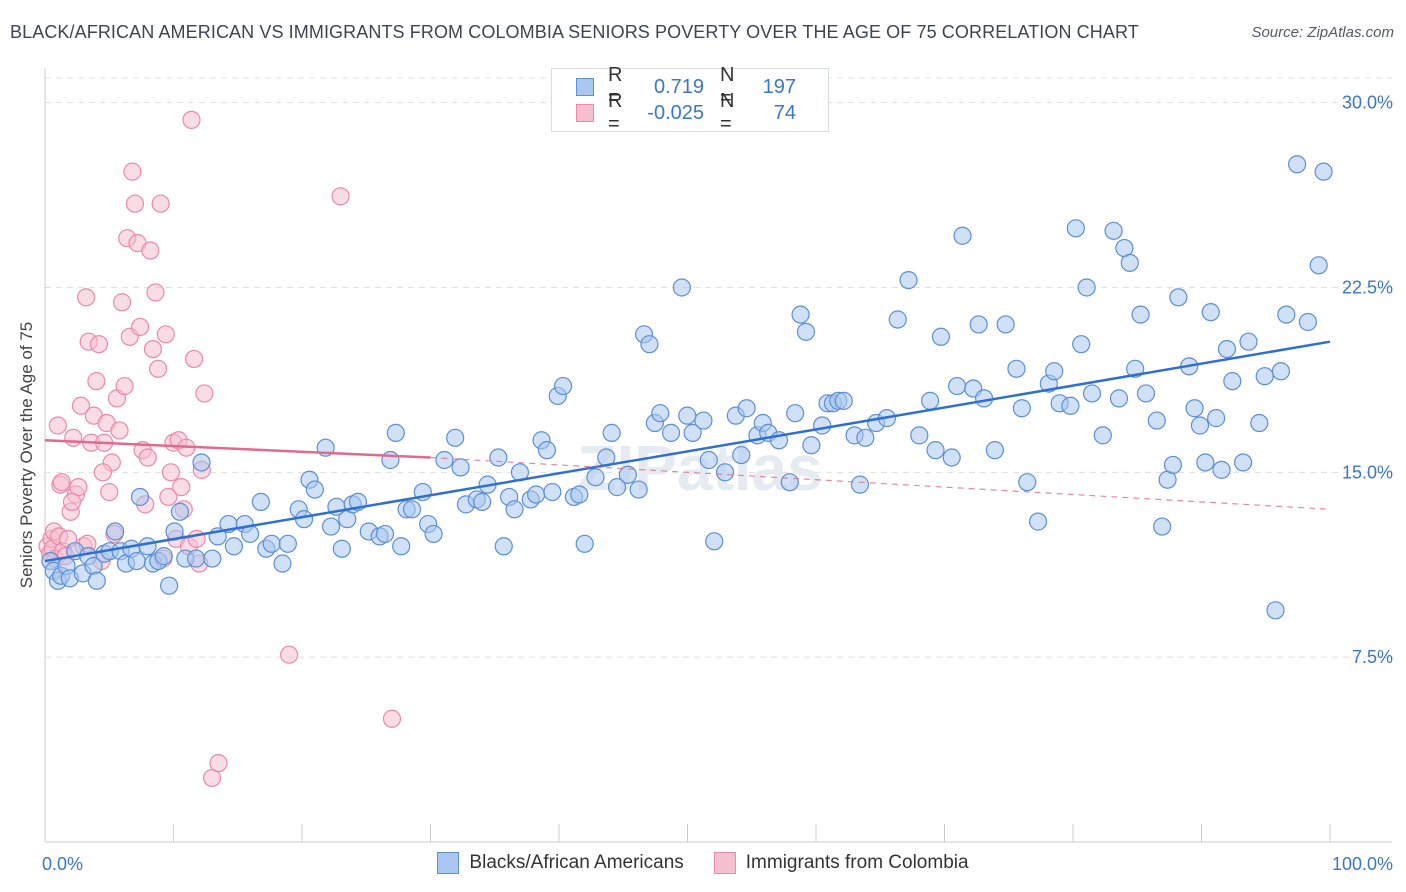 The height and width of the screenshot is (892, 1406). I want to click on legend-item-black: Blacks/African Americans, so click(560, 863).